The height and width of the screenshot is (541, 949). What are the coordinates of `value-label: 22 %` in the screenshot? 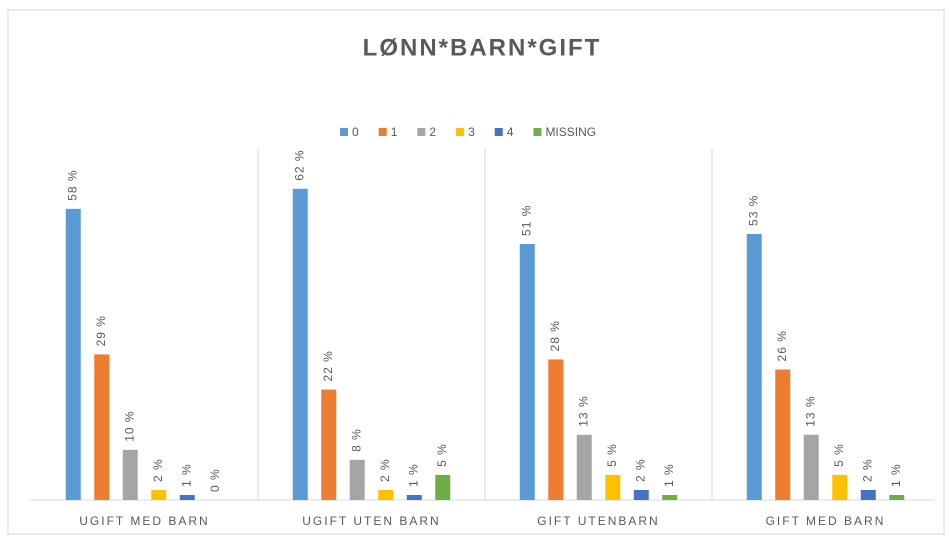 It's located at (328, 365).